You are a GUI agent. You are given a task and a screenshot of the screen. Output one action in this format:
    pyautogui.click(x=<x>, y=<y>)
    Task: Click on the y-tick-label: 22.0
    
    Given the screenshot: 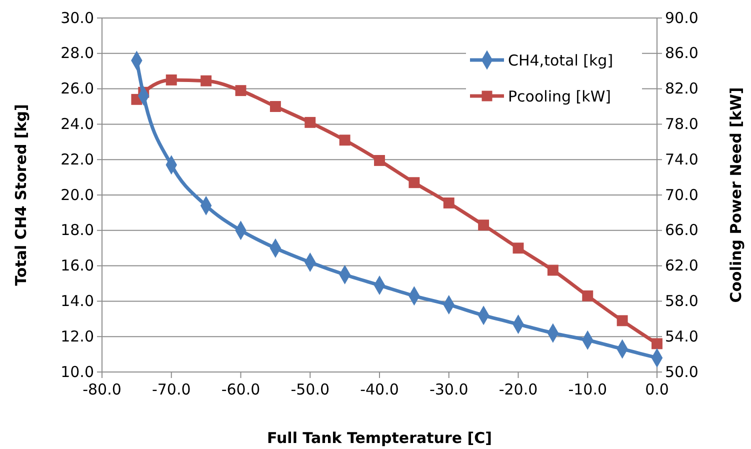 What is the action you would take?
    pyautogui.click(x=77, y=159)
    